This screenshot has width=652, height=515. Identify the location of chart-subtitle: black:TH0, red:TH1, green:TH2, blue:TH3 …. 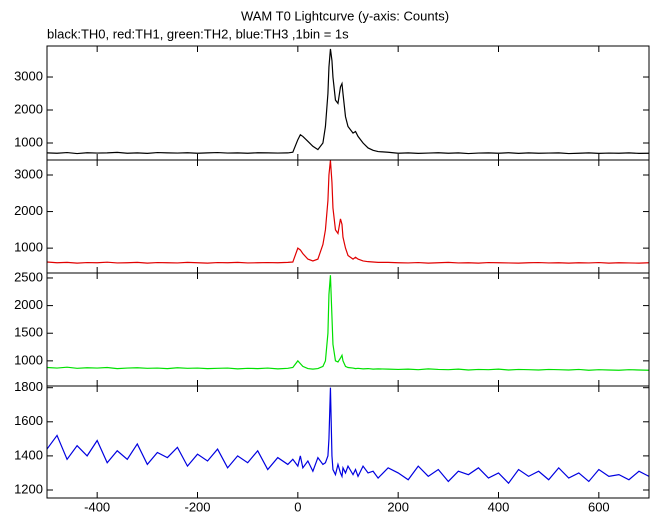
(198, 33).